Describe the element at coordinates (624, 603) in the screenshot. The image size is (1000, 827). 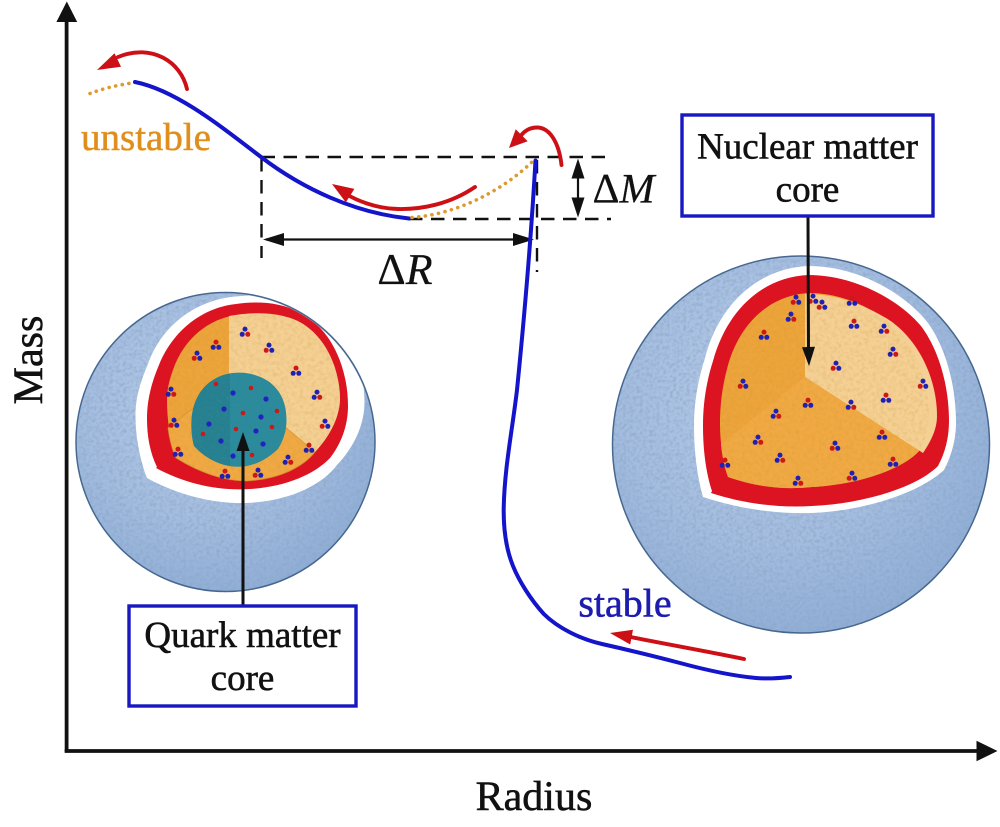
I see `svg-text: stable` at that location.